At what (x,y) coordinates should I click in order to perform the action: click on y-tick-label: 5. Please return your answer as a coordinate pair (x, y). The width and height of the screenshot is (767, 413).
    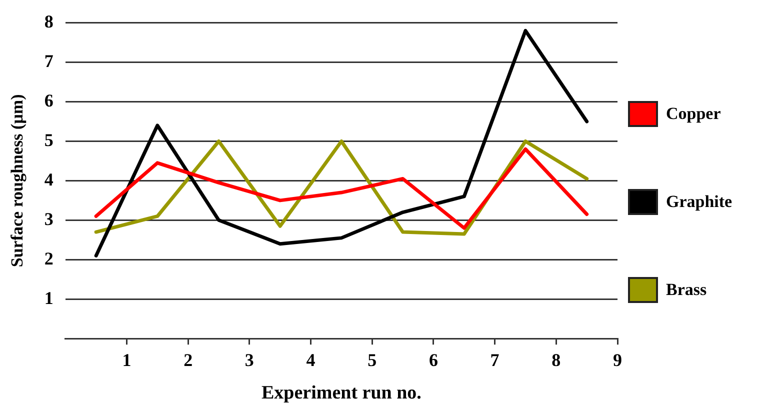
    Looking at the image, I should click on (49, 140).